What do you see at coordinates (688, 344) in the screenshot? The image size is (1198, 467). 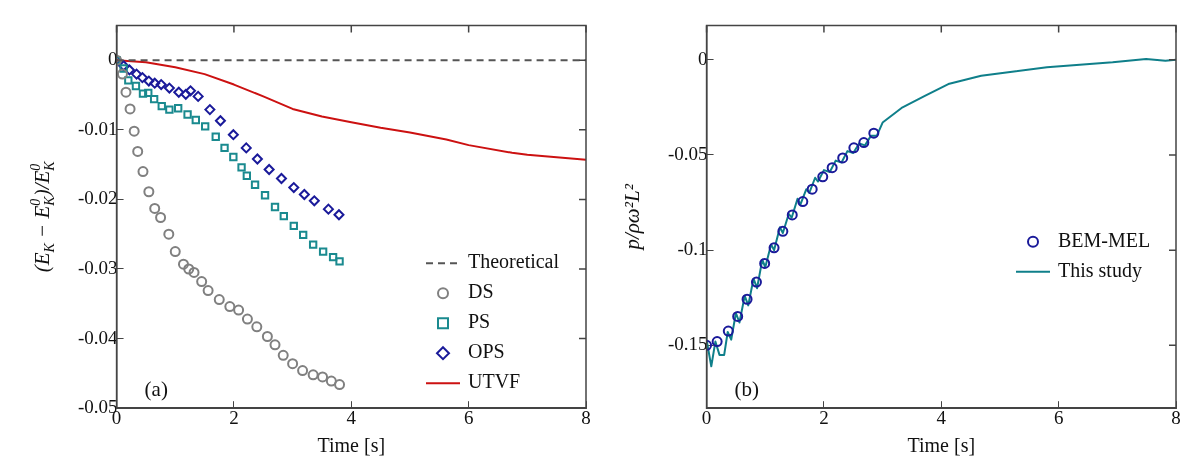 I see `y-tick-label: -0.15` at bounding box center [688, 344].